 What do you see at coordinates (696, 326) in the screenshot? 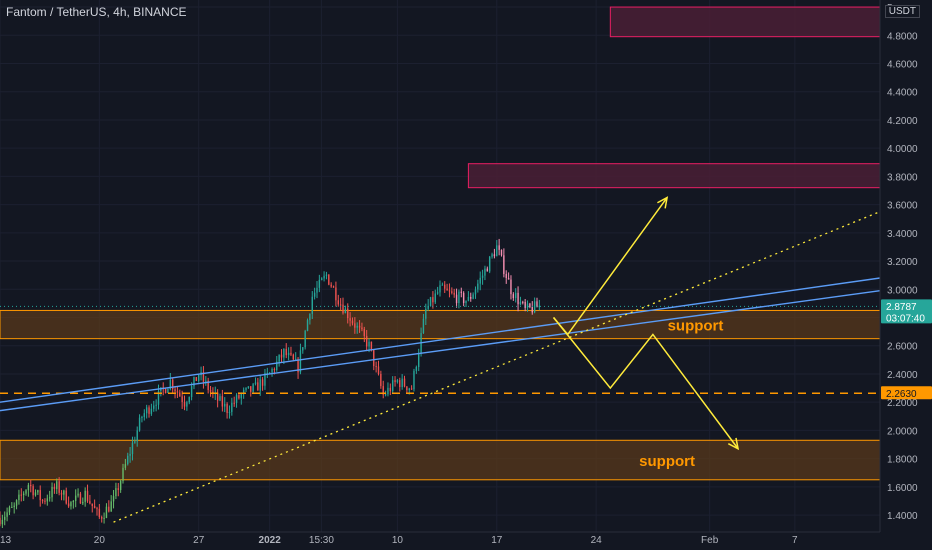
I see `support-label: support` at bounding box center [696, 326].